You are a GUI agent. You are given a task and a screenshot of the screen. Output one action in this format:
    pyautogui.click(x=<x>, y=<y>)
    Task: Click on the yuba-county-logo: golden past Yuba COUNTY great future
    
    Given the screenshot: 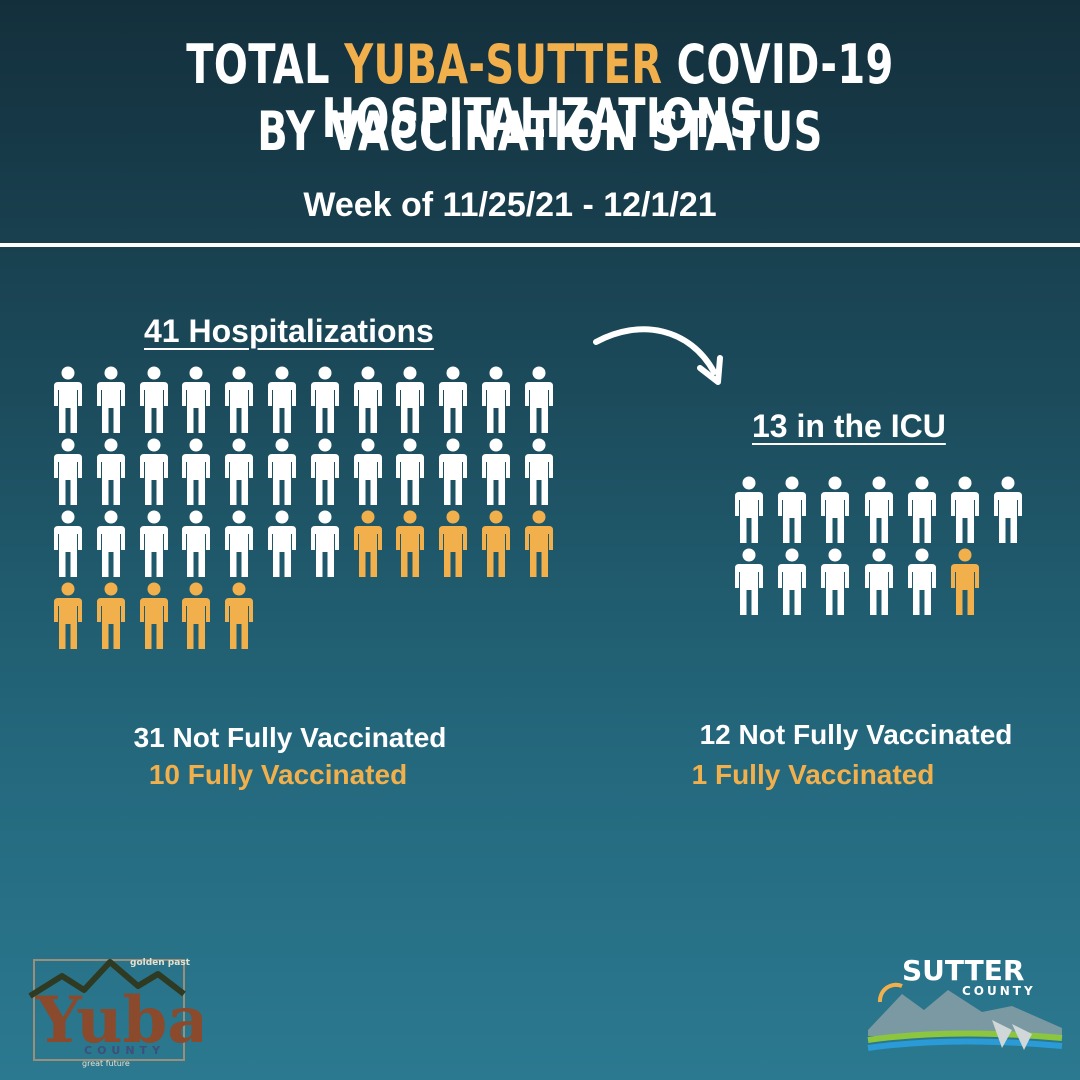 What is the action you would take?
    pyautogui.click(x=115, y=1013)
    